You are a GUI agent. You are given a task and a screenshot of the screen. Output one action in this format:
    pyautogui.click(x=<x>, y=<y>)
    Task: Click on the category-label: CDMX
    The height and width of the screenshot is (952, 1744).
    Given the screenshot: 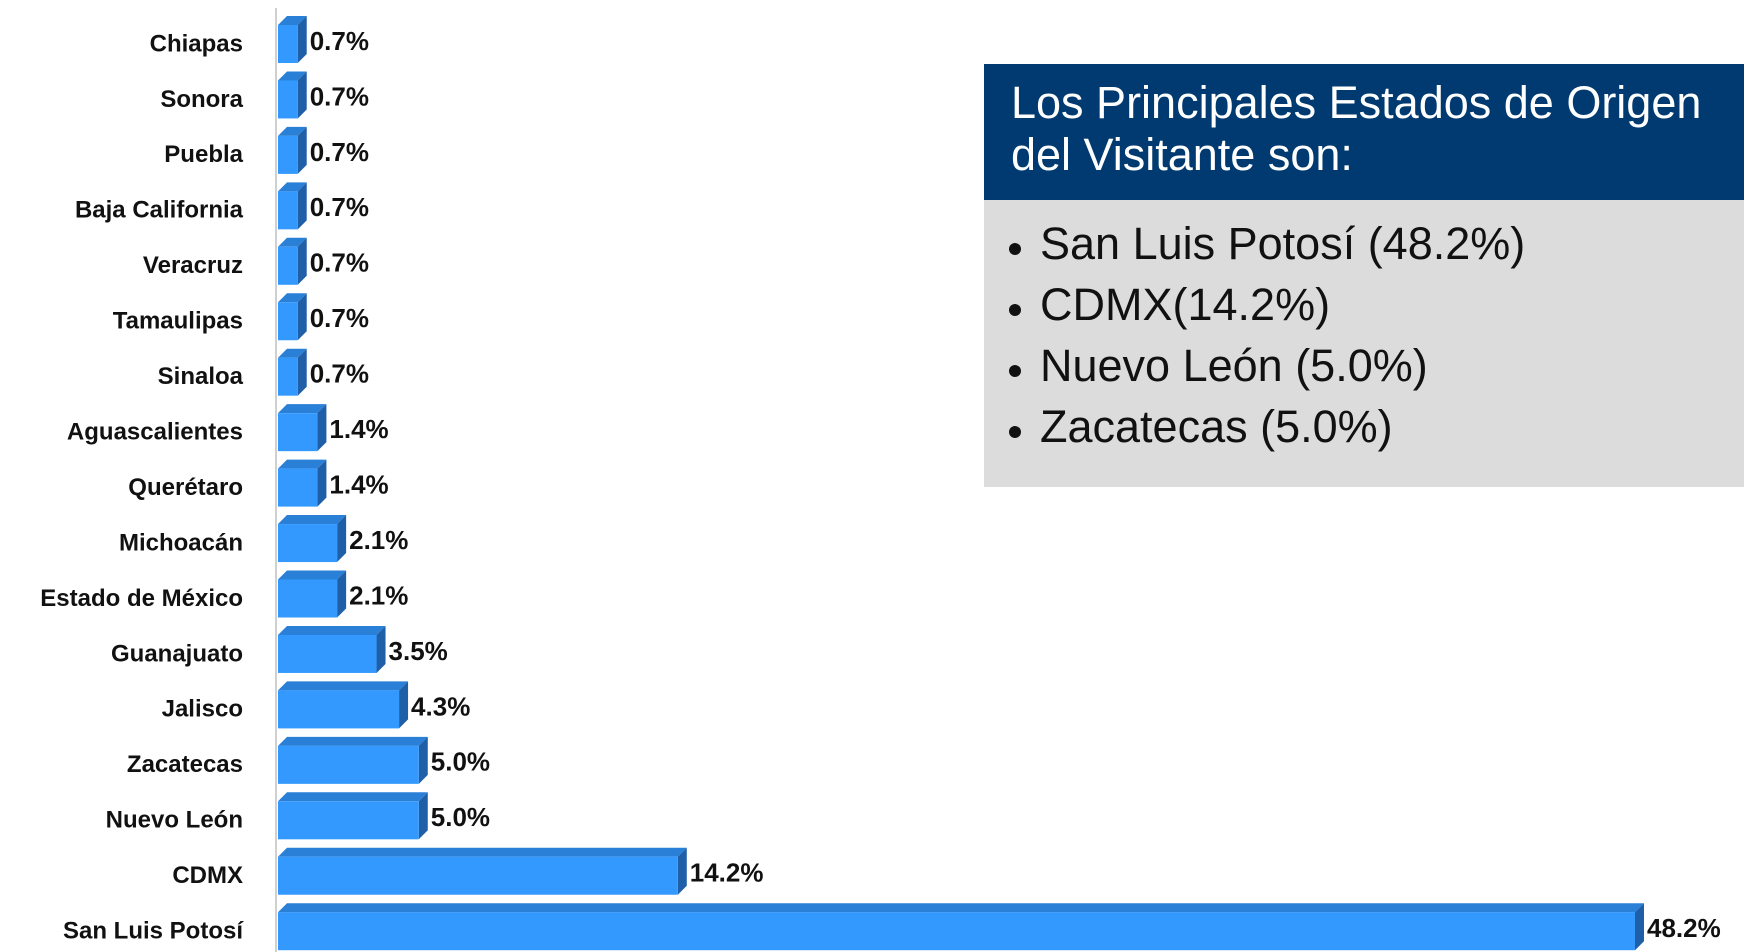 What is the action you would take?
    pyautogui.click(x=207, y=875)
    